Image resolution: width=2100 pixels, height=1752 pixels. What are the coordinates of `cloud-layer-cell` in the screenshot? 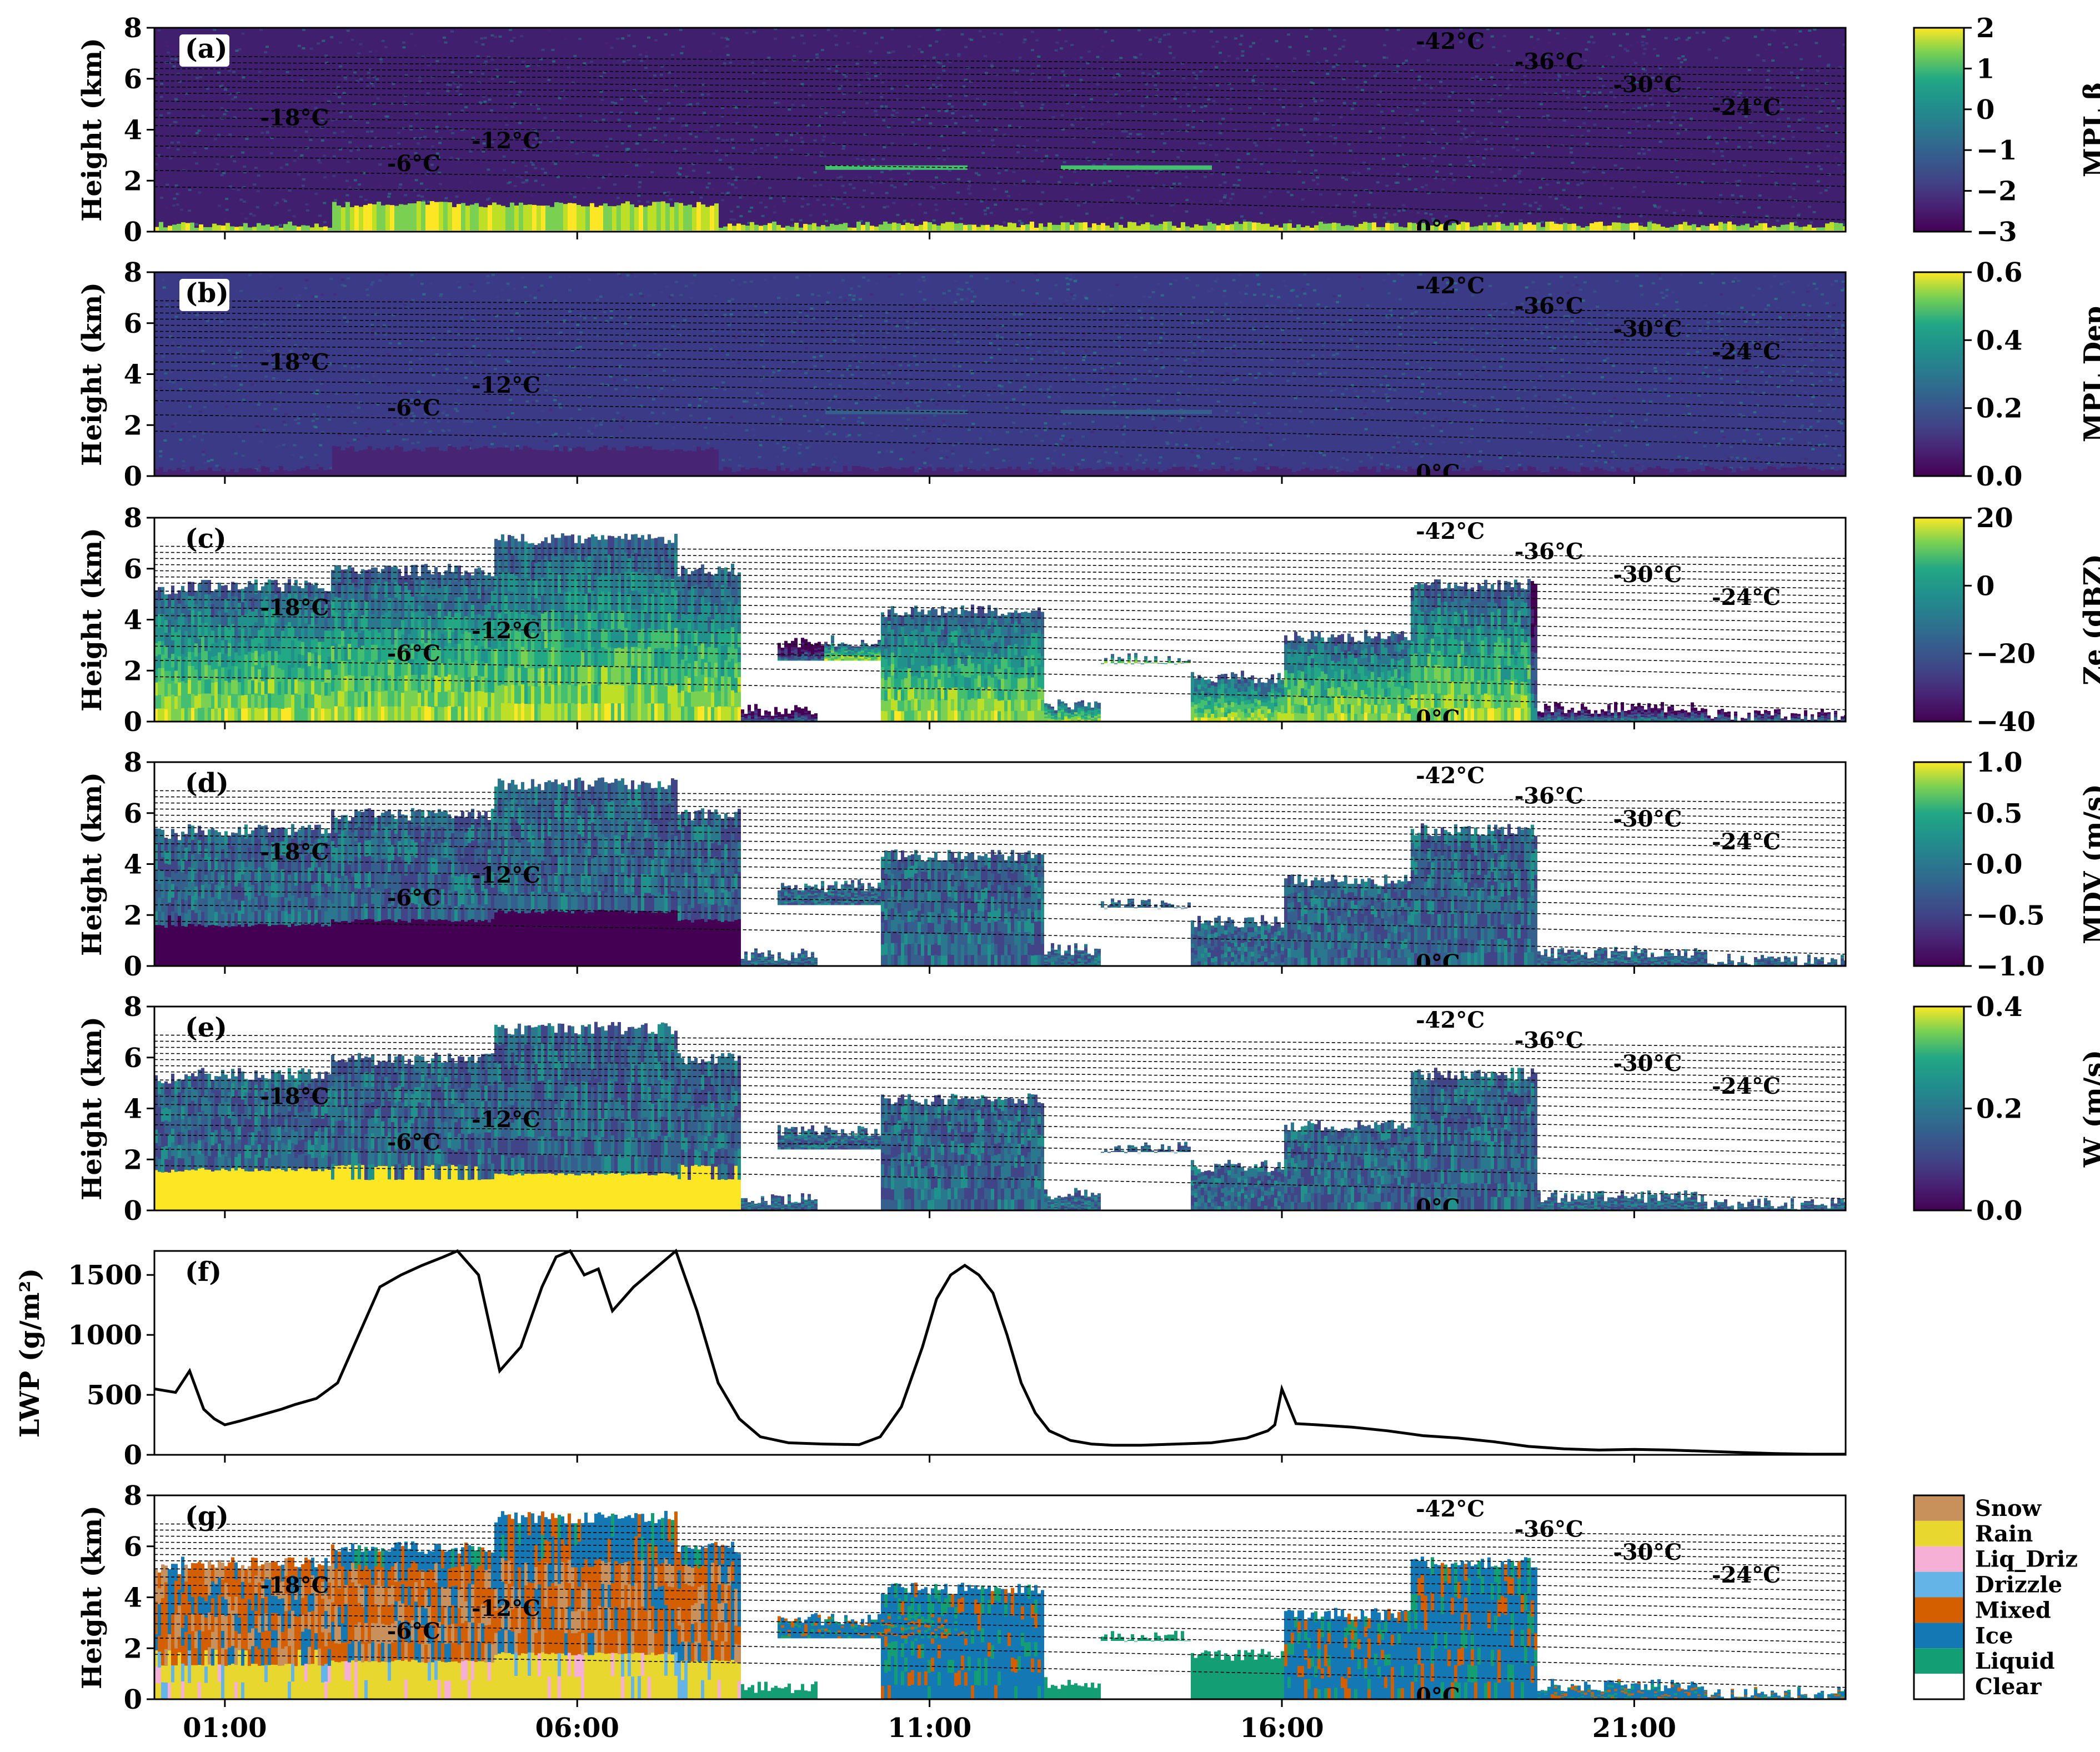 It's located at (1090, 167).